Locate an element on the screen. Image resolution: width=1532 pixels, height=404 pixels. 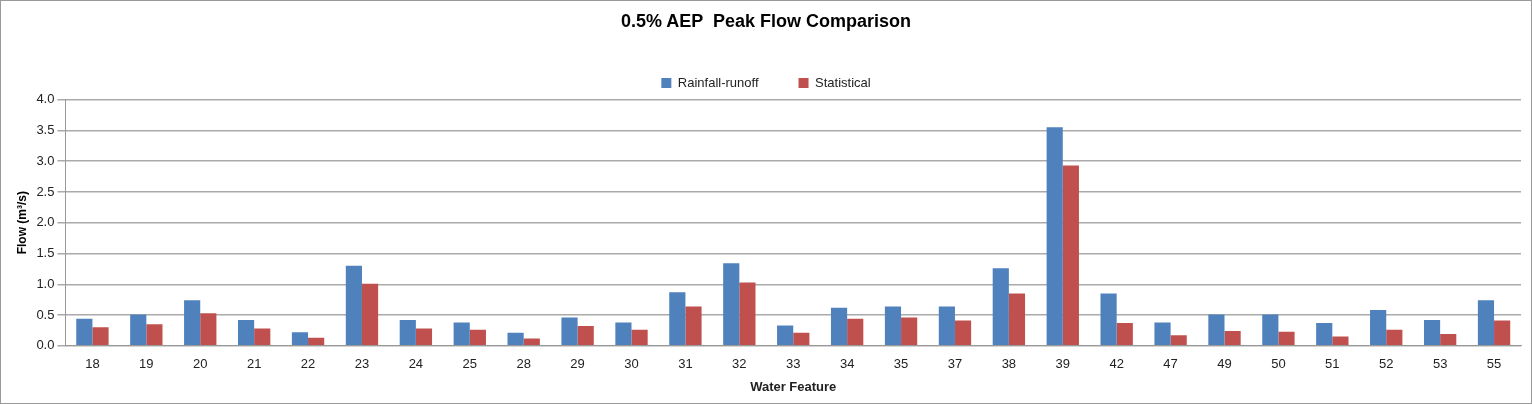
x-tick-label: 35 is located at coordinates (901, 364).